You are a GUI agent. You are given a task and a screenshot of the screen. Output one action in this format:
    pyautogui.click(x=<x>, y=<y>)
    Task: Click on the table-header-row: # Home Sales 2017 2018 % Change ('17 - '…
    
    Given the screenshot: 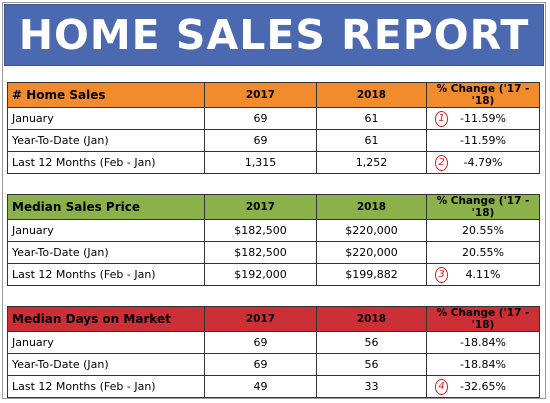 What is the action you would take?
    pyautogui.click(x=273, y=95)
    